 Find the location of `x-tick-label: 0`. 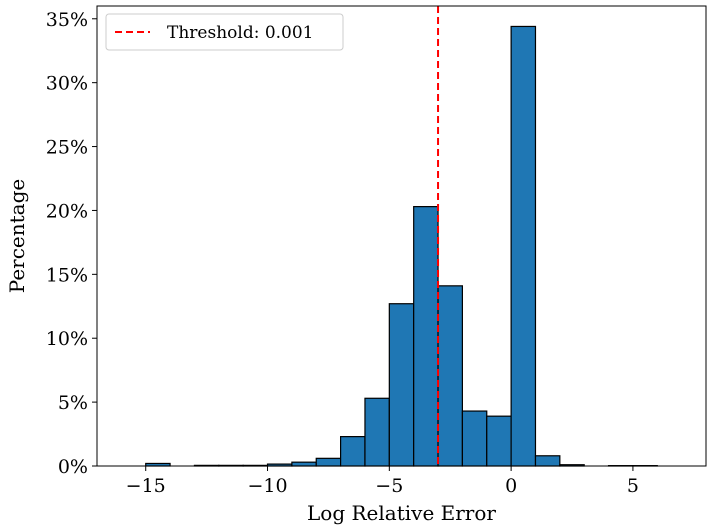

x-tick-label: 0 is located at coordinates (511, 486).